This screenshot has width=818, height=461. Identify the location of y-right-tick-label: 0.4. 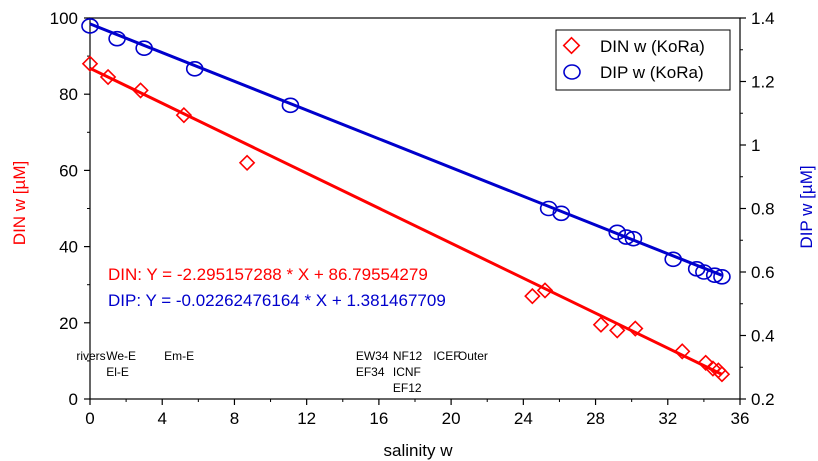
(763, 336).